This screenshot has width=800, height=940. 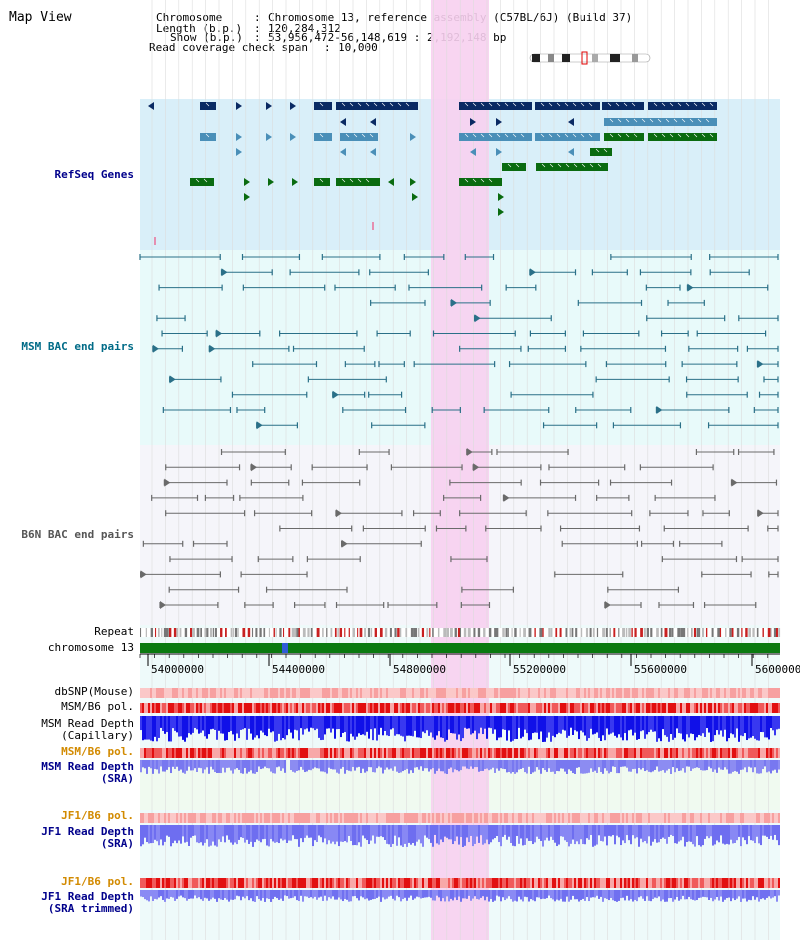 I want to click on chromosome-ideogram, so click(x=590, y=58).